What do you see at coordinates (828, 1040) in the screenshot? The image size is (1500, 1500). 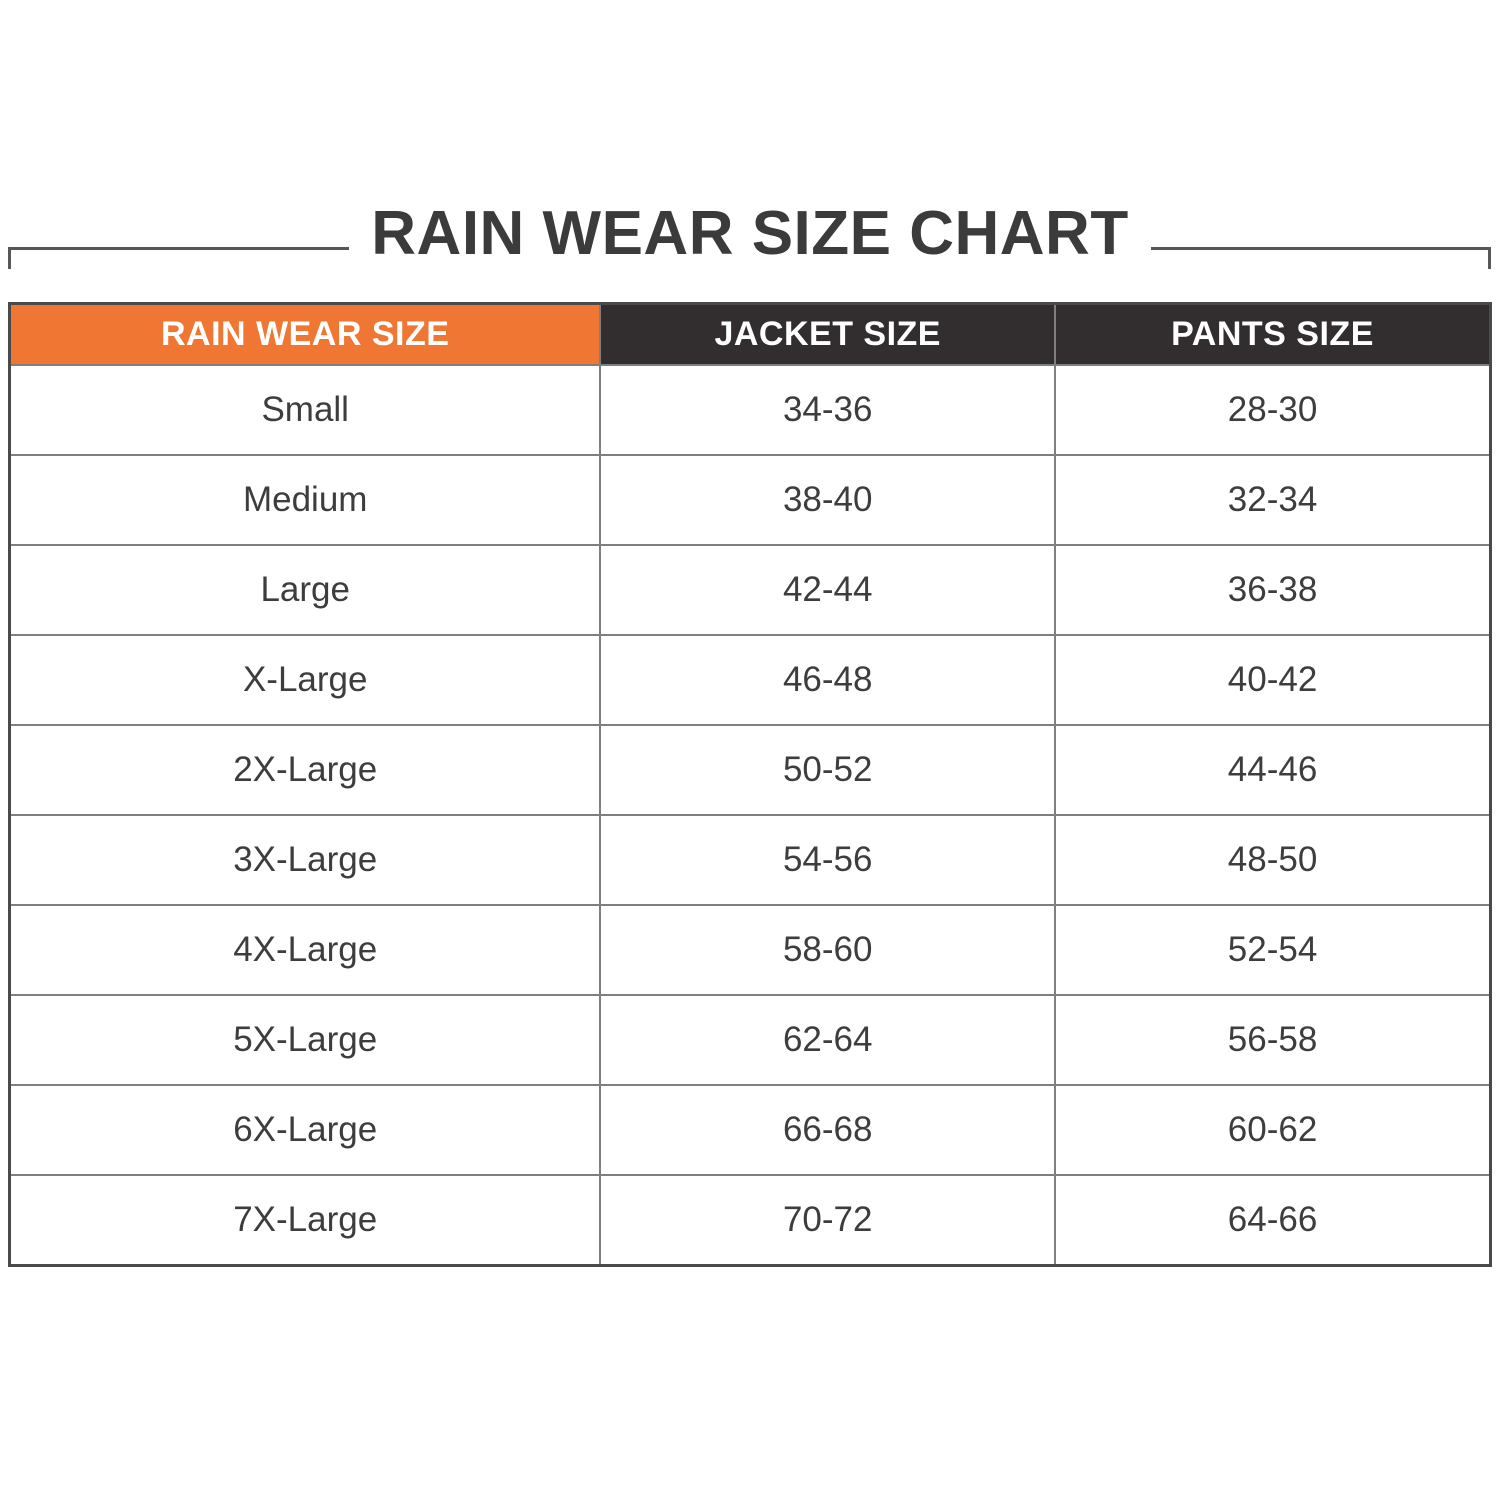 I see `cell-jacket: 62-64` at bounding box center [828, 1040].